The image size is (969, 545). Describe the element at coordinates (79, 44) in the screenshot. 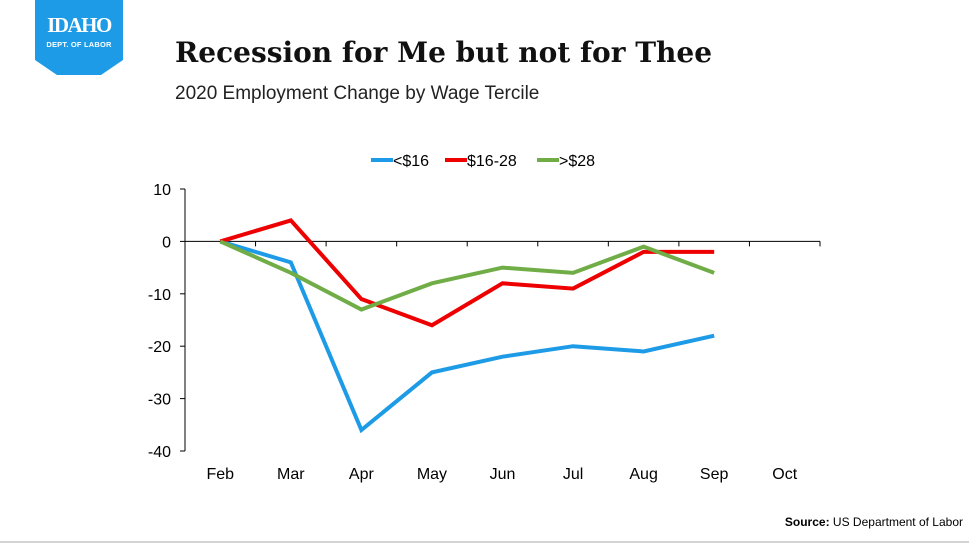

I see `logo-subtitle: DEPT. OF LABOR` at that location.